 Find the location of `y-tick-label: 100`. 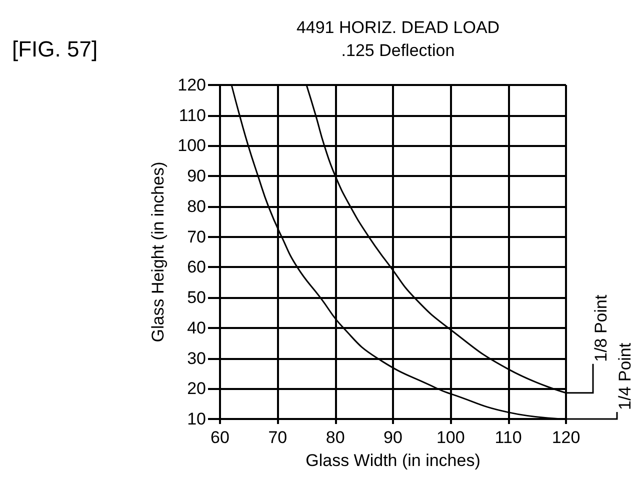

y-tick-label: 100 is located at coordinates (192, 146).